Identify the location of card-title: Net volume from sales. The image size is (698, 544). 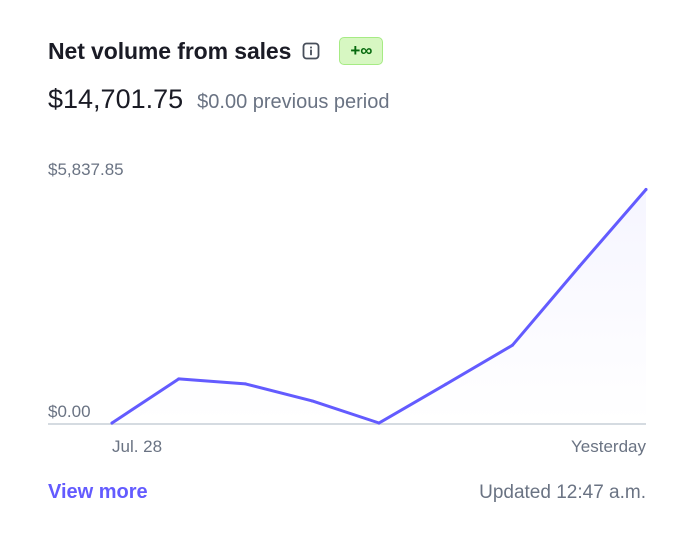
(170, 50).